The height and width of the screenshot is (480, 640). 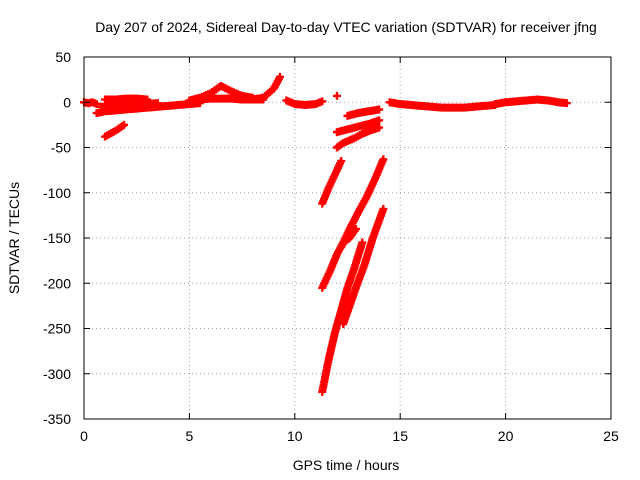 I want to click on series-arc-neg-c, so click(x=332, y=182).